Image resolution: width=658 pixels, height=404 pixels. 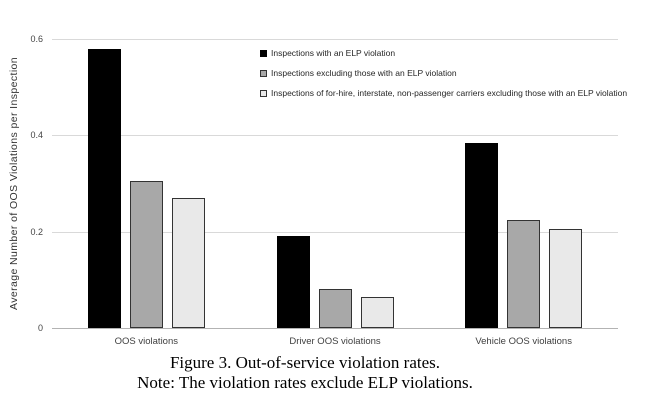 I want to click on x-category-label-vehicle-oos-violations: Vehicle OOS violations, so click(x=523, y=341).